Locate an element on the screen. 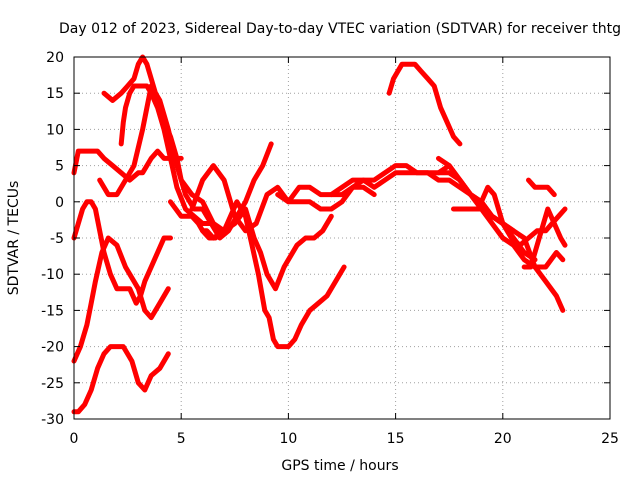  series-arc-p is located at coordinates (508, 238).